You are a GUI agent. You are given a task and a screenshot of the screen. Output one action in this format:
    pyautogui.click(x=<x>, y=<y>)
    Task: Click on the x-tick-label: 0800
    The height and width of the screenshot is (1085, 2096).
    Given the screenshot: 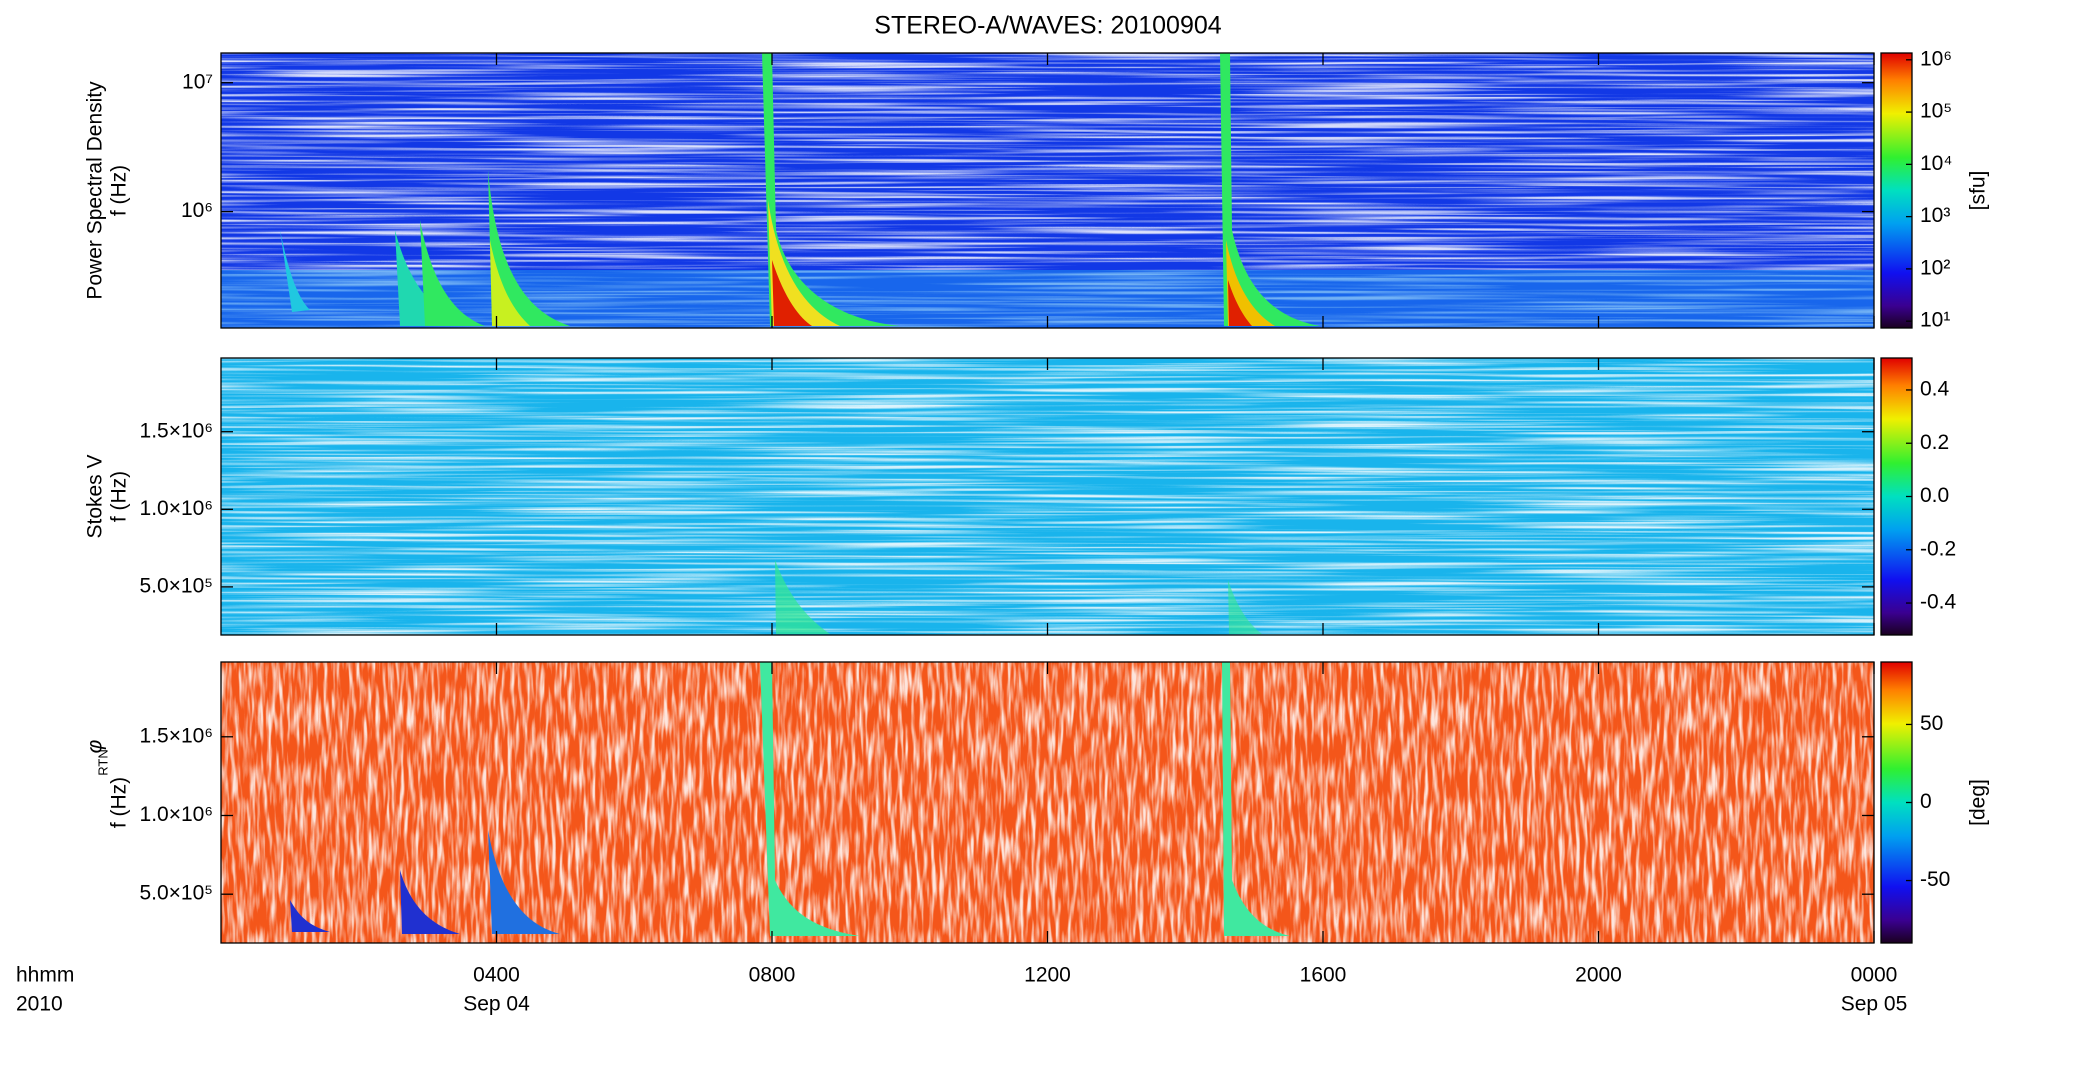 What is the action you would take?
    pyautogui.click(x=772, y=975)
    